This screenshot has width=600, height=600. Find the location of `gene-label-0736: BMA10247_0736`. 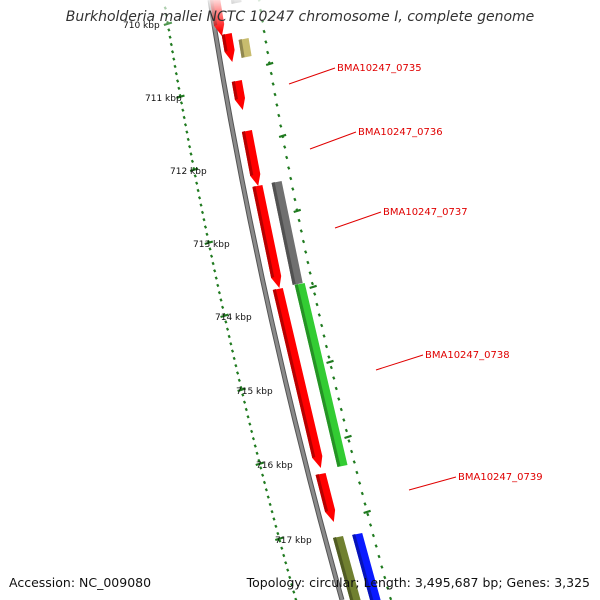

gene-label-0736: BMA10247_0736 is located at coordinates (400, 132).